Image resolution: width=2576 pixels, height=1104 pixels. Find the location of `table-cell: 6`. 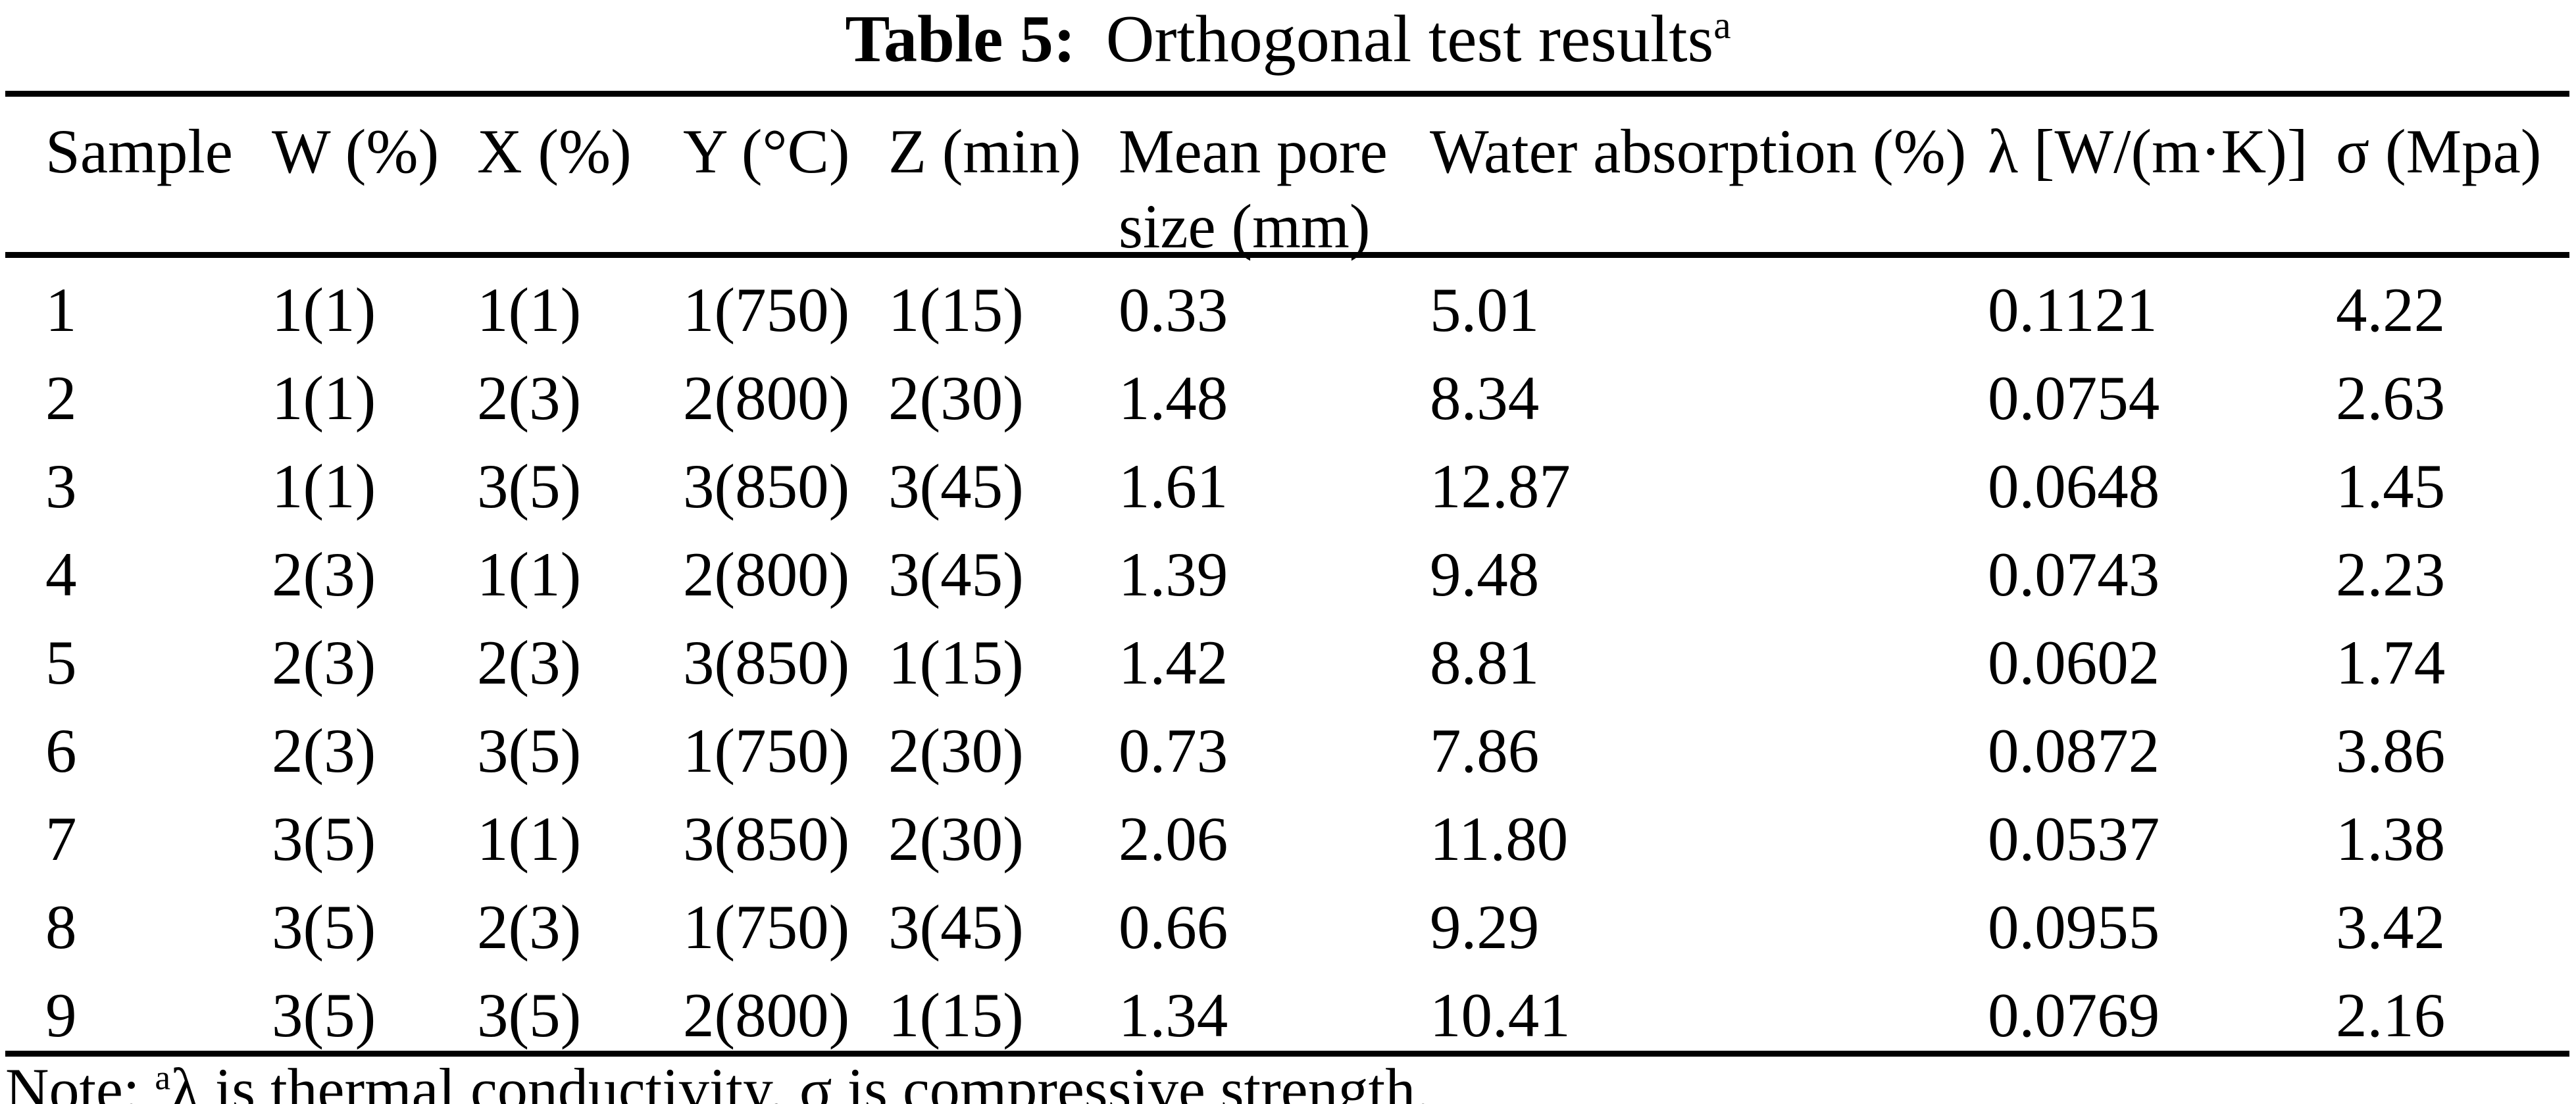

table-cell: 6 is located at coordinates (61, 751).